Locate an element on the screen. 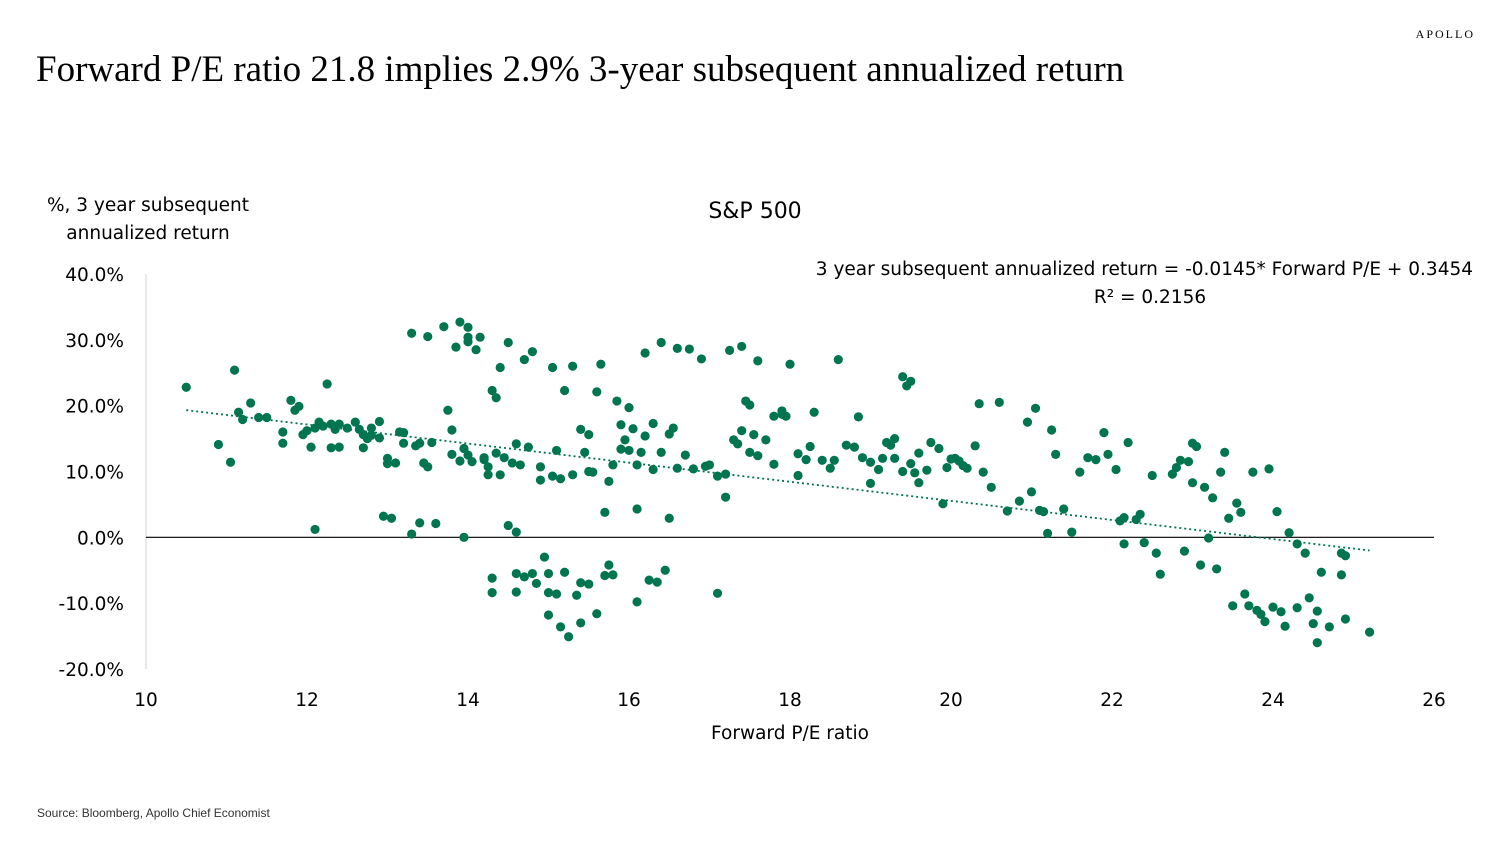 The width and height of the screenshot is (1509, 841). x-axis-title: Forward P/E ratio is located at coordinates (790, 733).